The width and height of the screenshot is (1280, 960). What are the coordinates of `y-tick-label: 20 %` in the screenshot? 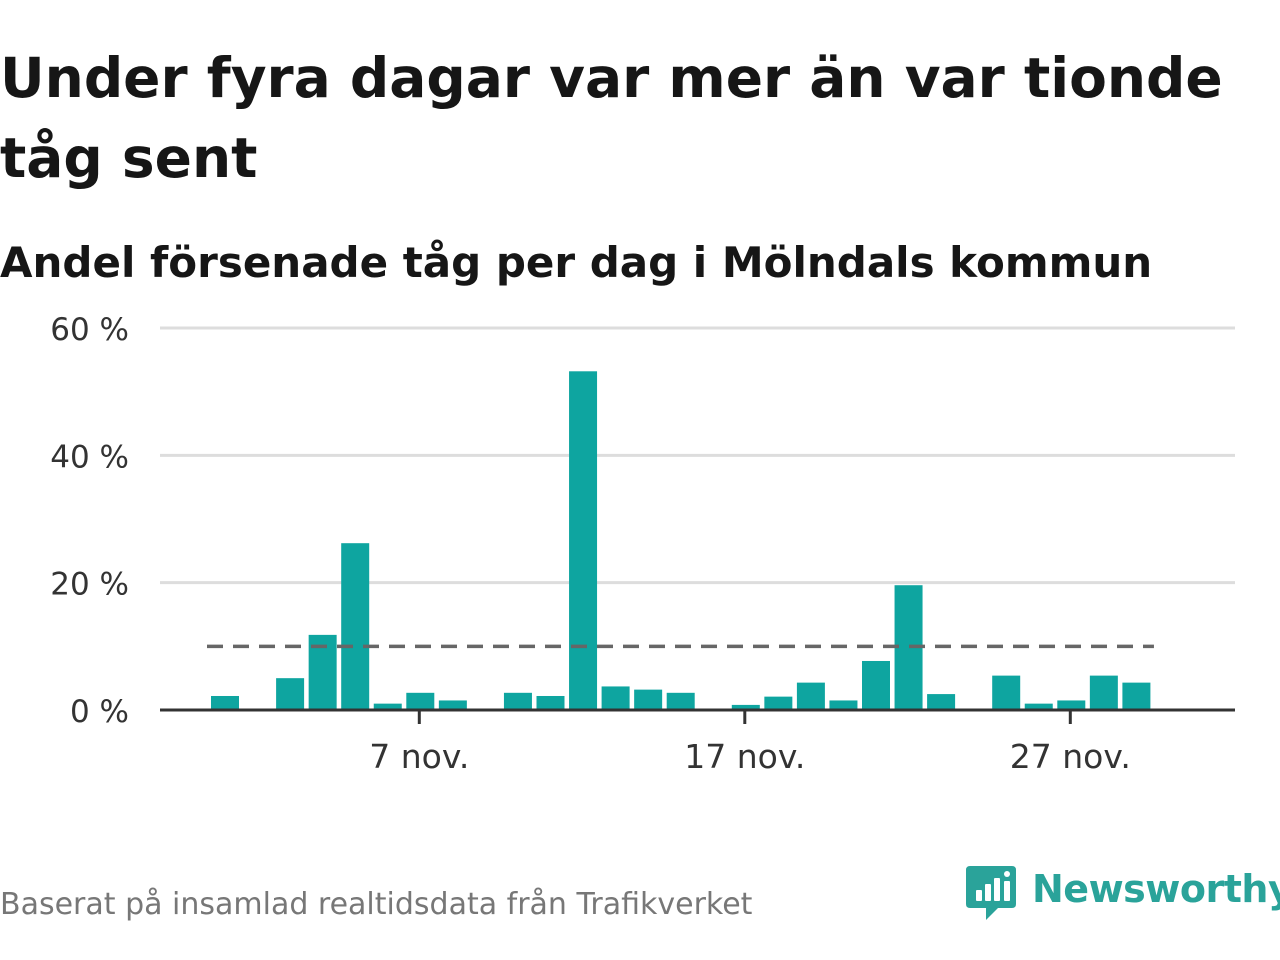 It's located at (89, 585).